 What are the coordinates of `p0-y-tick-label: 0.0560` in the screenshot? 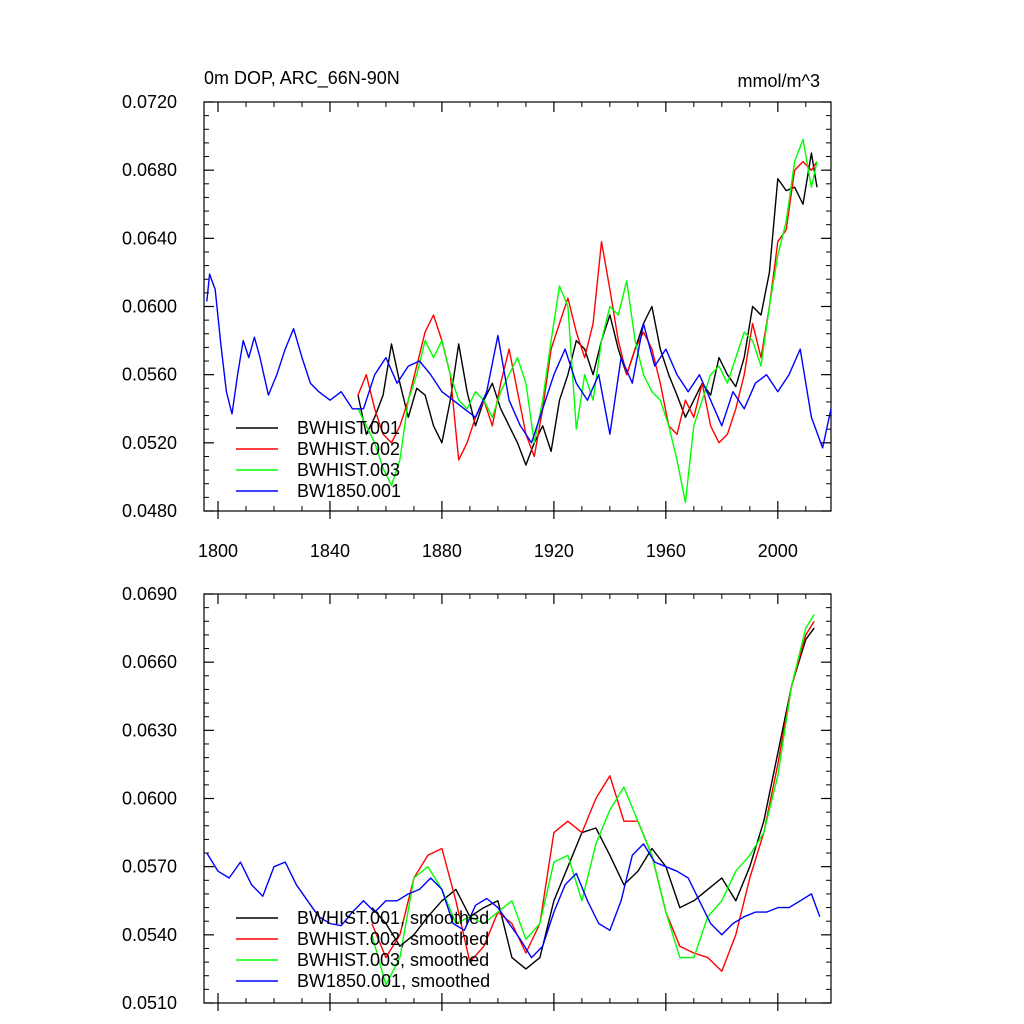 It's located at (149, 375).